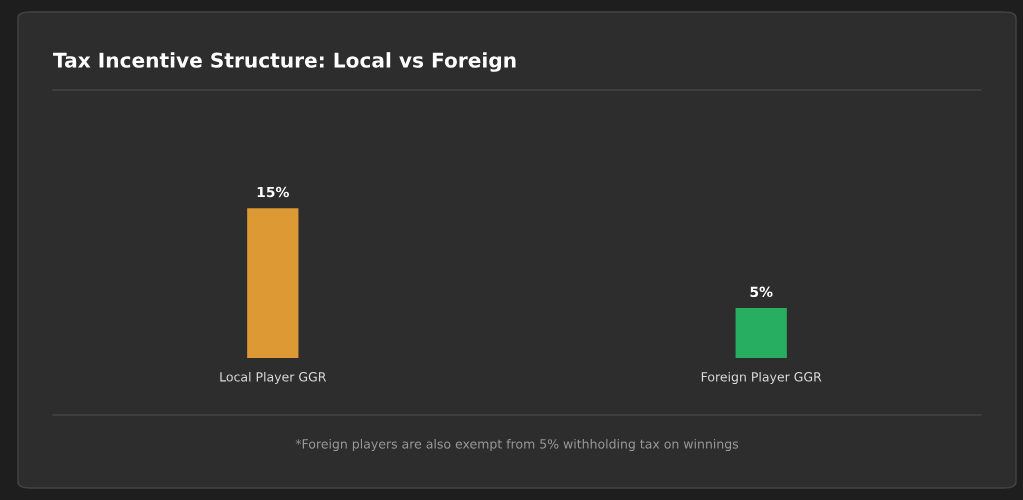 This screenshot has height=500, width=1023. Describe the element at coordinates (517, 445) in the screenshot. I see `text: *Foreign players are also exempt from 5% withholding tax on winnings` at that location.